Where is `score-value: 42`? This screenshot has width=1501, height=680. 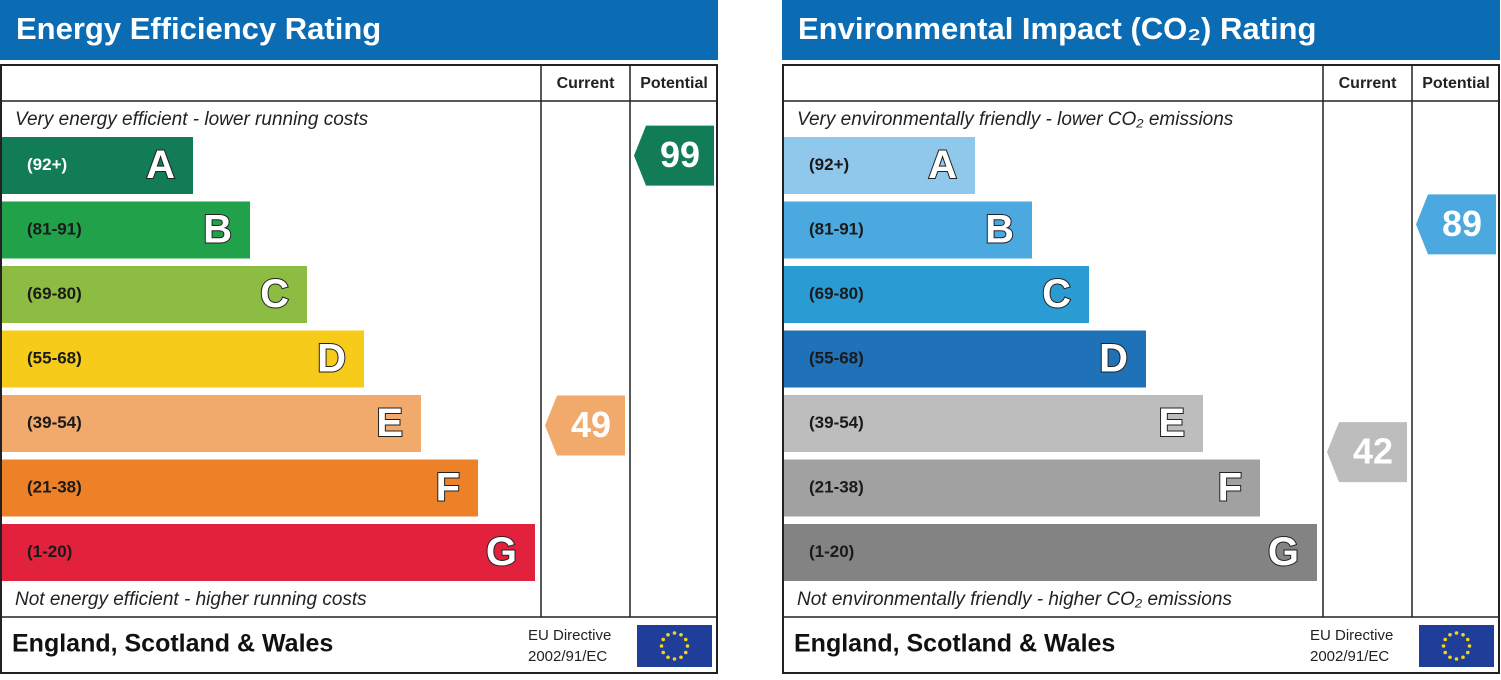
score-value: 42 is located at coordinates (1373, 451).